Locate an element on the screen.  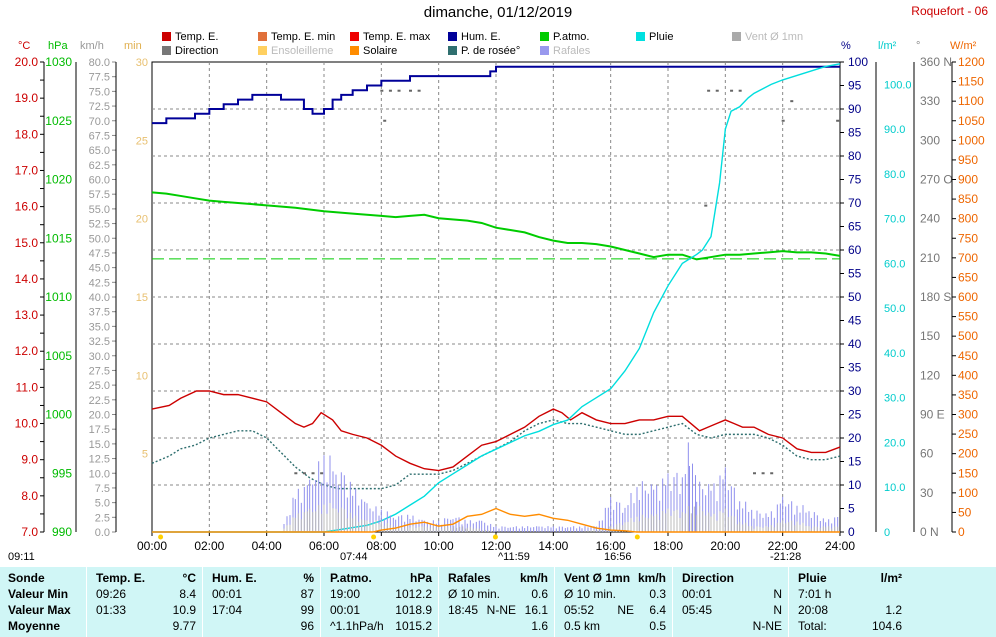
summary-cell: 16.1 is located at coordinates (536, 610).